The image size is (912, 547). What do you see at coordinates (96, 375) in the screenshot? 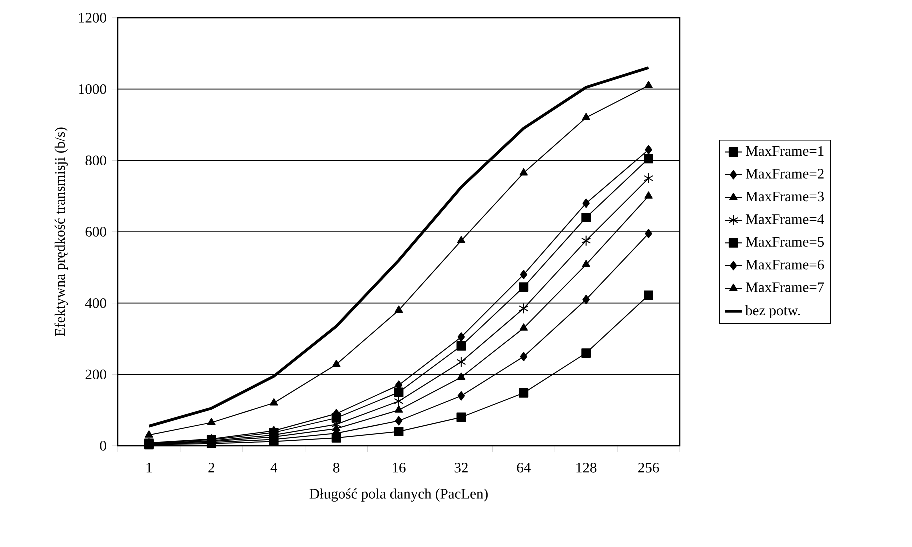
I see `y-tick-label: 200` at bounding box center [96, 375].